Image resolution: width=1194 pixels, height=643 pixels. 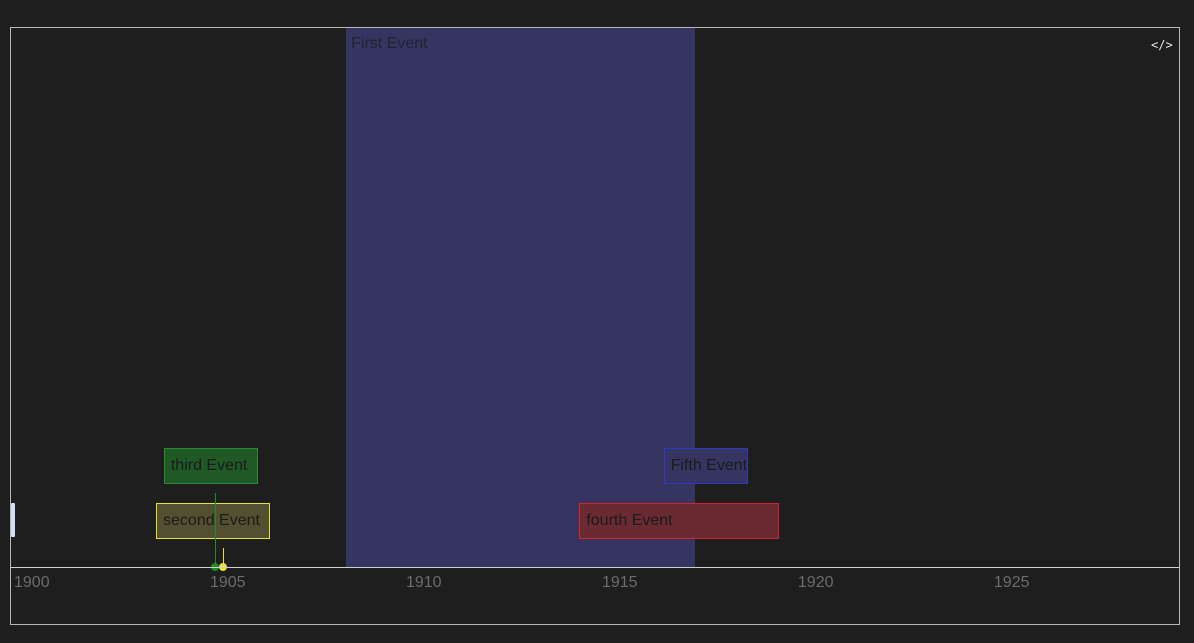 What do you see at coordinates (32, 582) in the screenshot?
I see `axis-tick-label: 1900` at bounding box center [32, 582].